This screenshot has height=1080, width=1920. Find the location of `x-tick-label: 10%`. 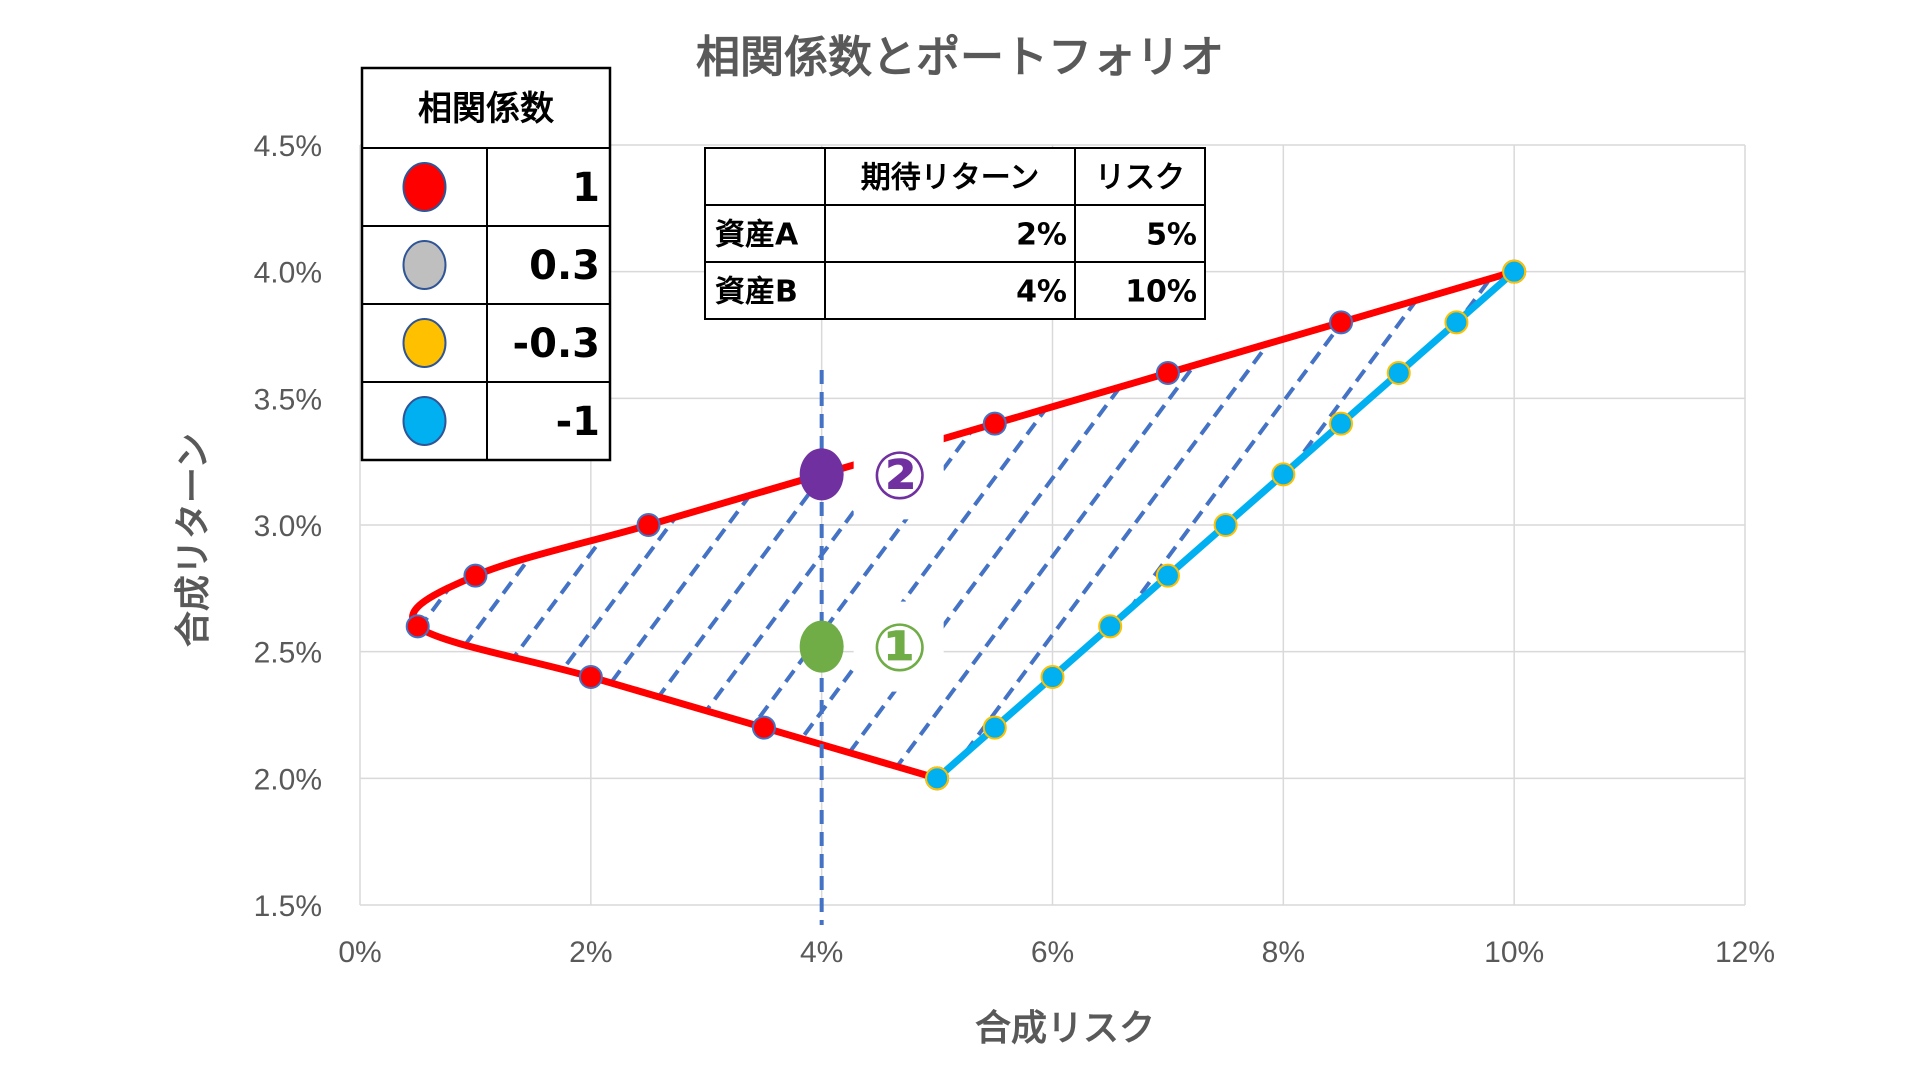

x-tick-label: 10% is located at coordinates (1514, 952).